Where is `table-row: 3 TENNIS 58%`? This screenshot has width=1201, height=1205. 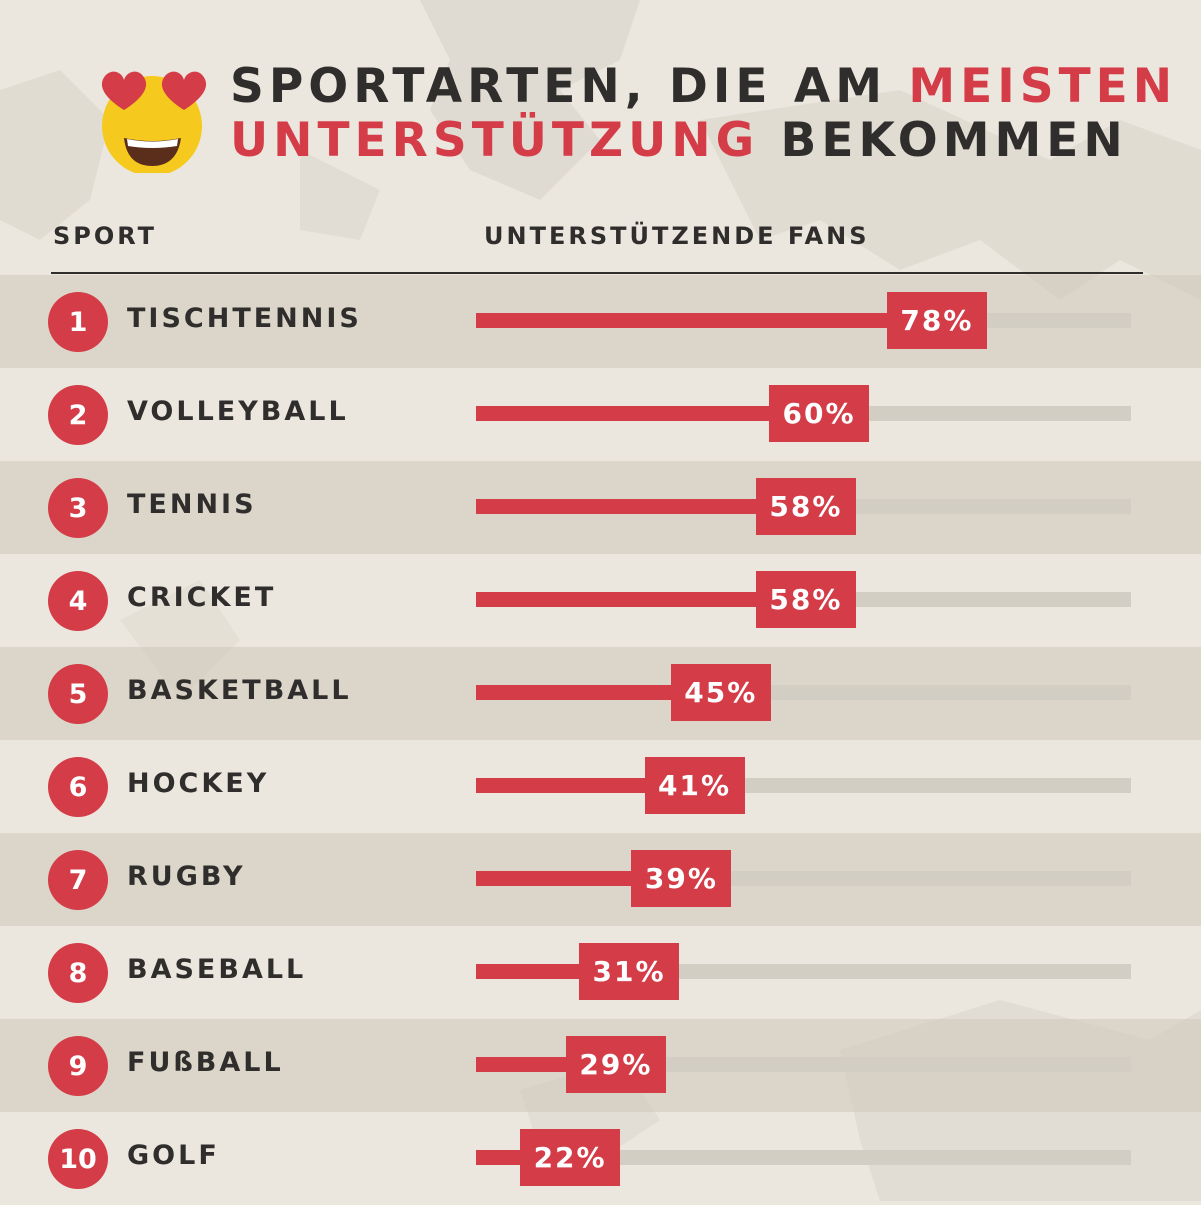
table-row: 3 TENNIS 58% is located at coordinates (600, 507).